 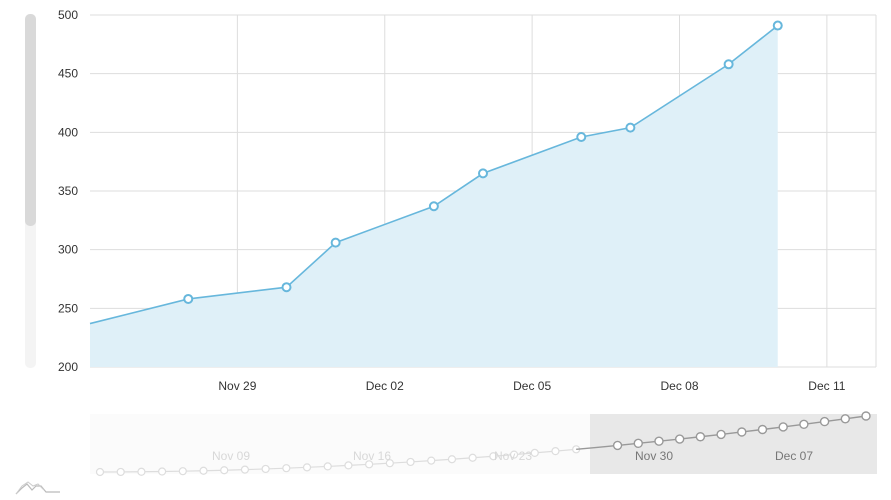 I want to click on x-tick-label: Nov 29, so click(x=237, y=386).